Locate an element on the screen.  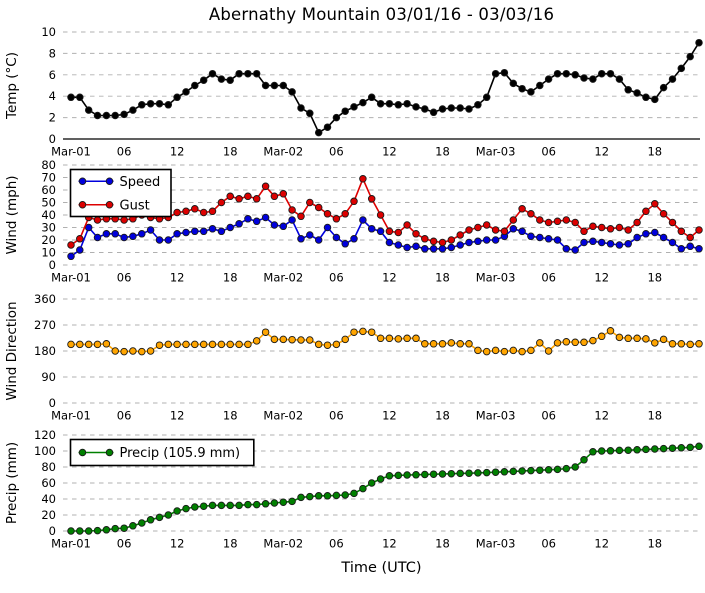
x-tick-label: Mar-01 is located at coordinates (71, 416).